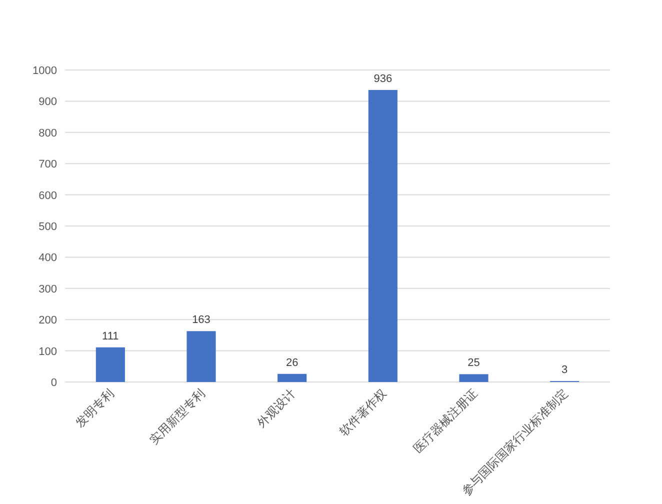 The height and width of the screenshot is (504, 662). I want to click on y-tick-label: 700, so click(47, 164).